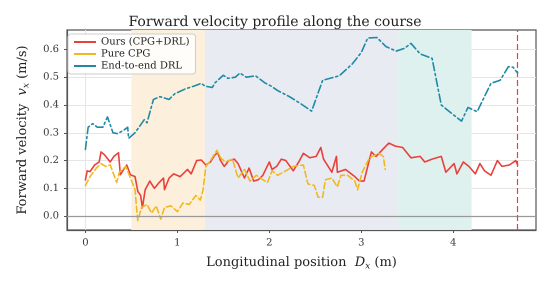  Describe the element at coordinates (51, 105) in the screenshot. I see `y-tick-label: 0.4` at that location.